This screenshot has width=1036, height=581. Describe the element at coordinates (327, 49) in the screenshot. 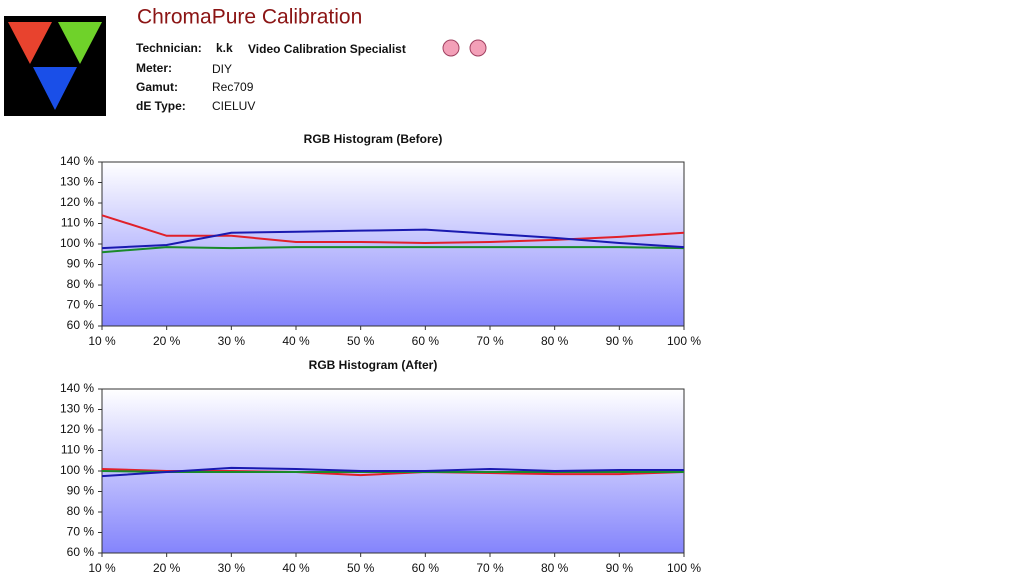

I see `field-extra: Video Calibration Specialist` at that location.